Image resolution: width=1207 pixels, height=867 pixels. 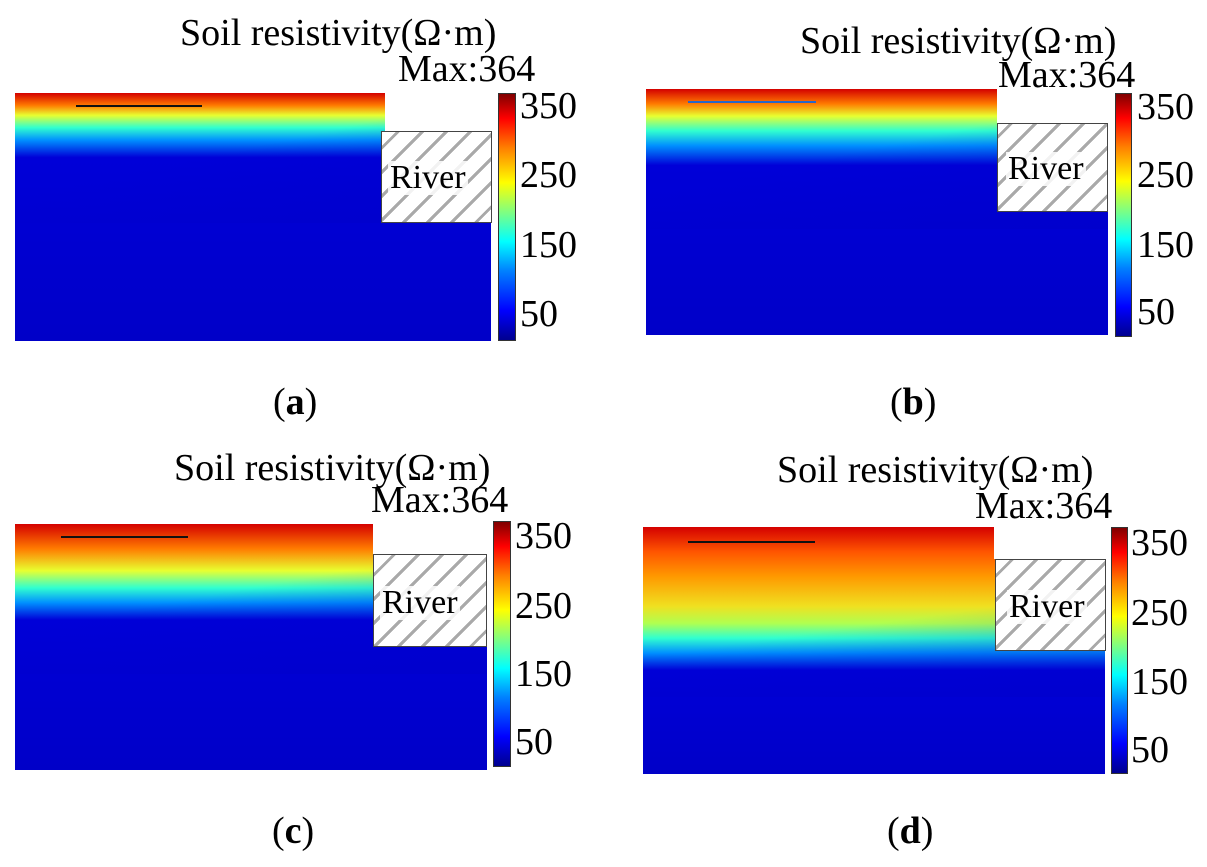 I want to click on panel-caption-letter: d, so click(x=910, y=831).